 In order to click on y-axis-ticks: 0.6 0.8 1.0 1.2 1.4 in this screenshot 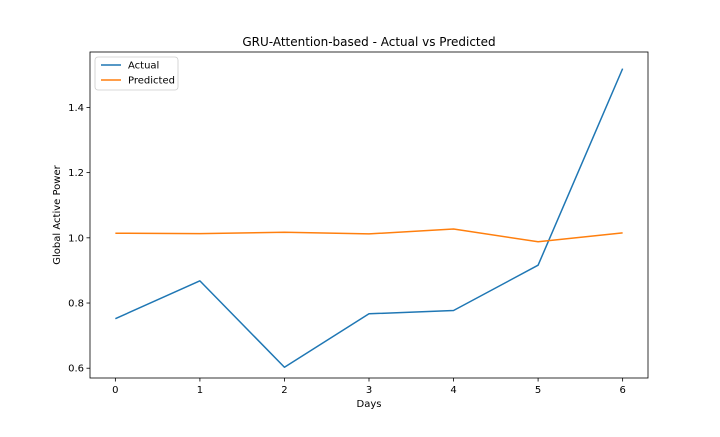, I will do `click(79, 239)`.